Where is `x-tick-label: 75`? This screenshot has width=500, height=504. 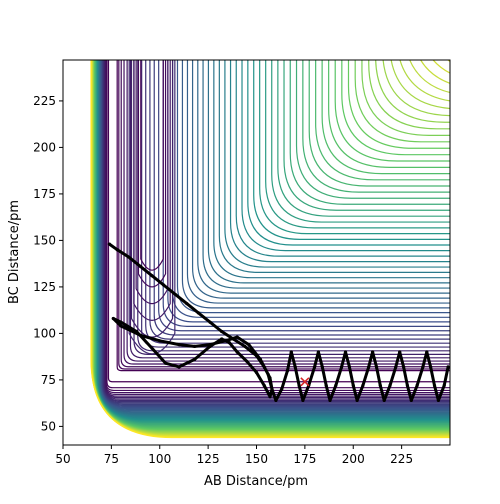
x-tick-label: 75 is located at coordinates (111, 459).